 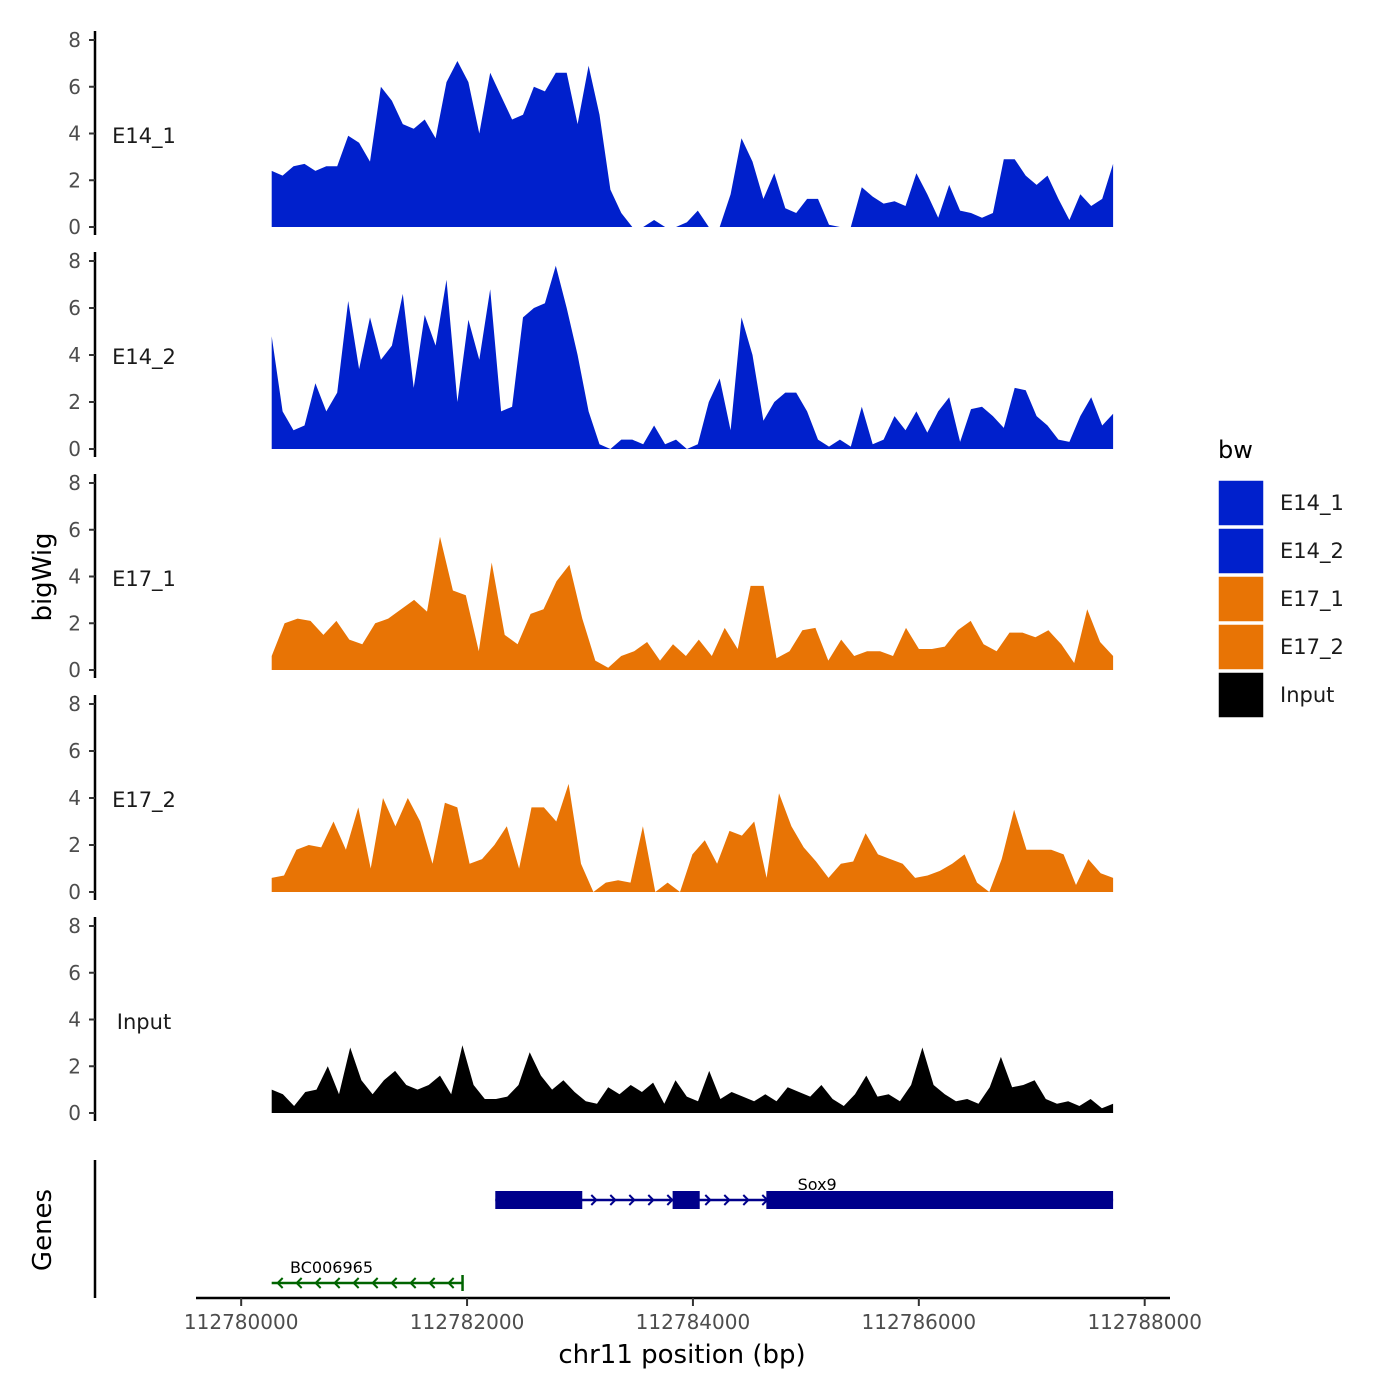 I want to click on legend-title: bw, so click(x=1235, y=450).